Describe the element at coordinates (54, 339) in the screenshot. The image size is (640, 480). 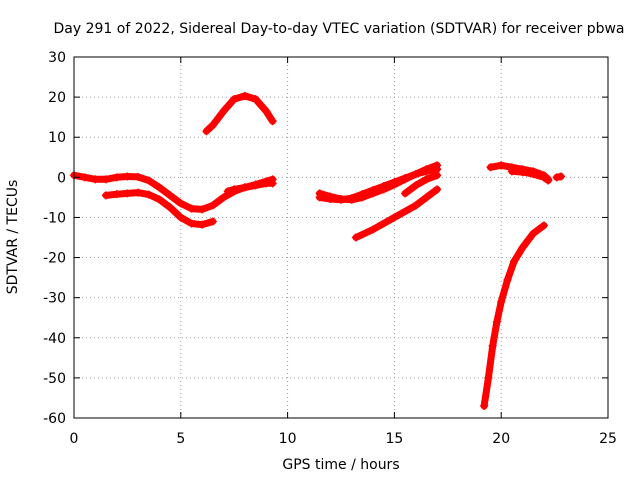
I see `y-tick-label: -40` at that location.